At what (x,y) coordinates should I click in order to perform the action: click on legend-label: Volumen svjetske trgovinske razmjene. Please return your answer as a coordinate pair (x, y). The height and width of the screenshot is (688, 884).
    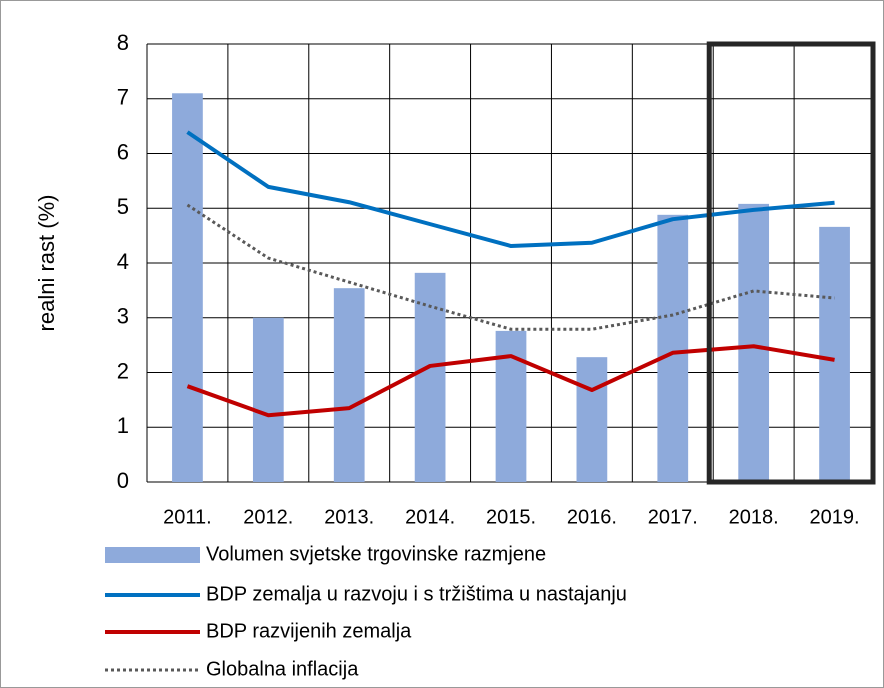
    Looking at the image, I should click on (376, 554).